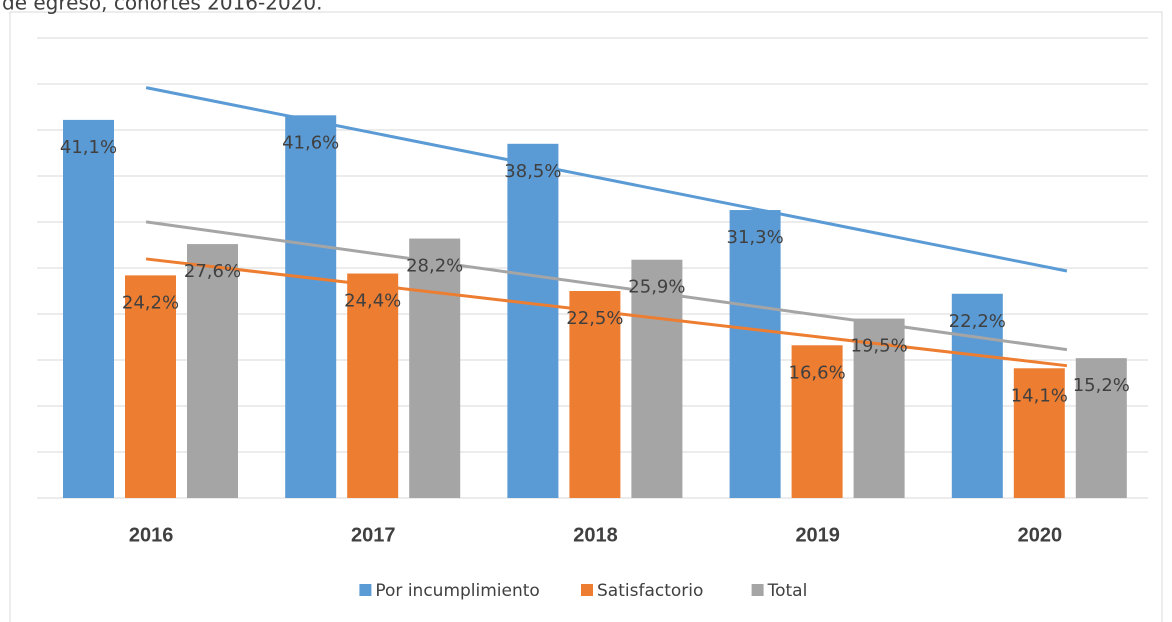 Image resolution: width=1172 pixels, height=622 pixels. I want to click on x-tick-label: 2019, so click(817, 535).